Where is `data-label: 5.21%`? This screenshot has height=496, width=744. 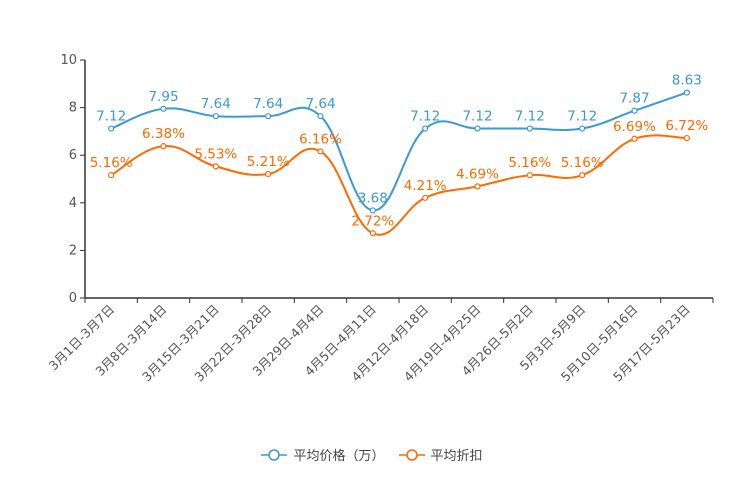
data-label: 5.21% is located at coordinates (268, 162).